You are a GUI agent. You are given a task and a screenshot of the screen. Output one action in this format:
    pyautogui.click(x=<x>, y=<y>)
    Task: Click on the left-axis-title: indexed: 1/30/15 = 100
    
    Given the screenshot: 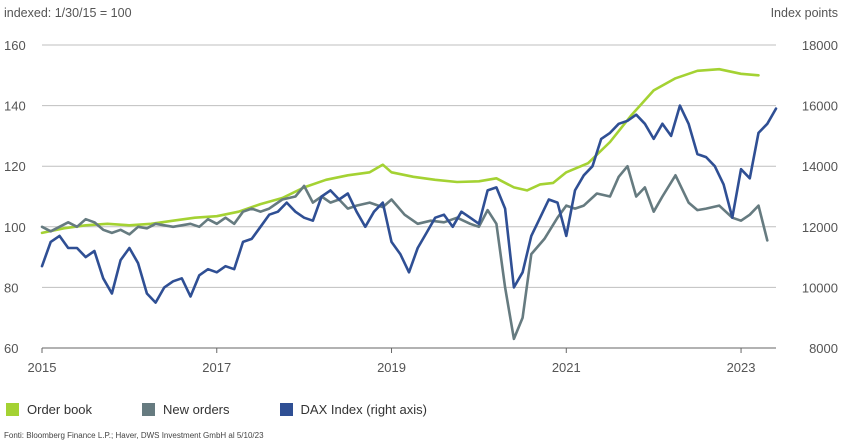 What is the action you would take?
    pyautogui.click(x=68, y=13)
    